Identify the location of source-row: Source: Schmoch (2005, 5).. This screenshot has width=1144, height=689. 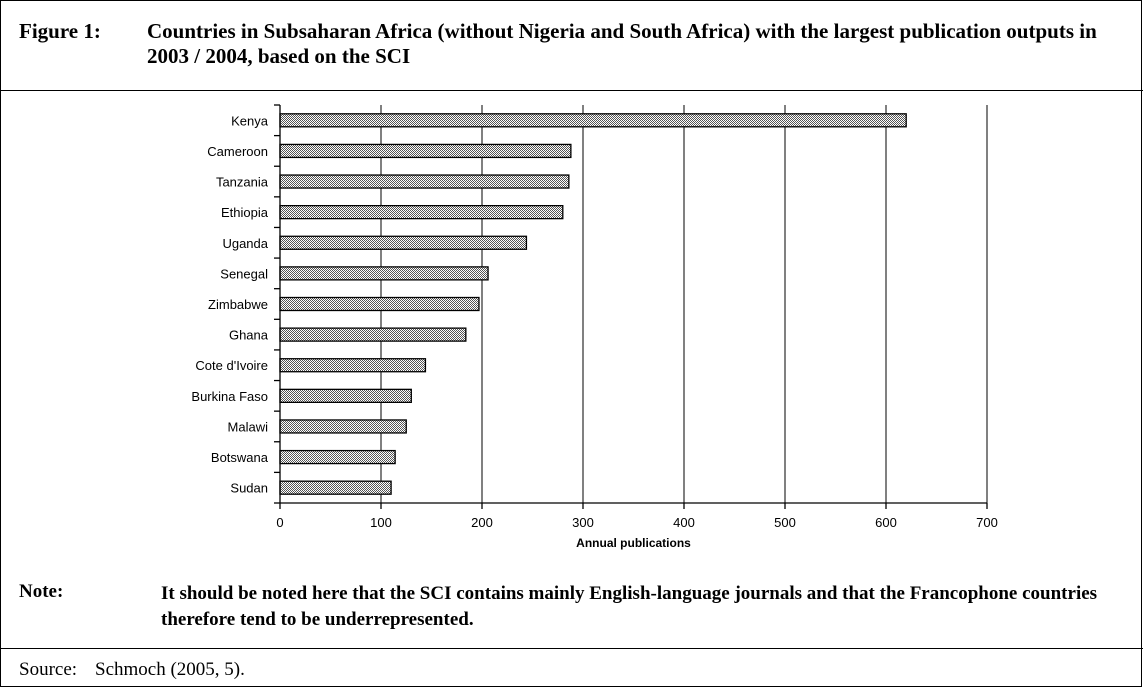
(572, 668).